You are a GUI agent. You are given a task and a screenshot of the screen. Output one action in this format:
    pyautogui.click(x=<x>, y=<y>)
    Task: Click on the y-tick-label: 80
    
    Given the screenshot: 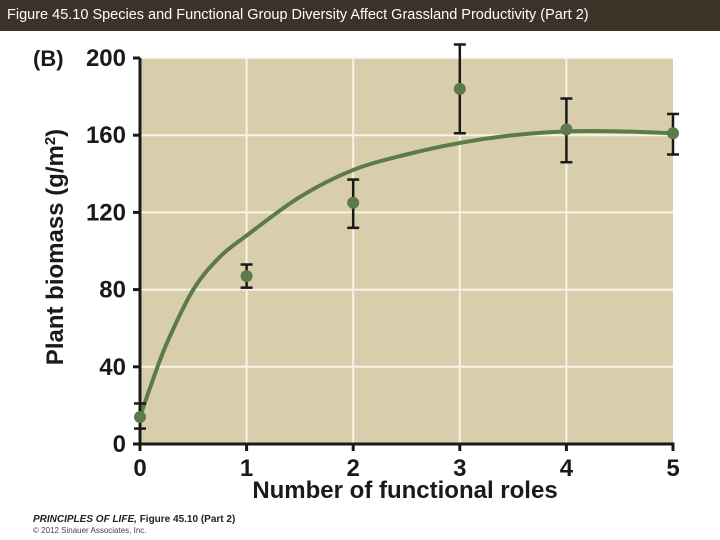 What is the action you would take?
    pyautogui.click(x=112, y=290)
    